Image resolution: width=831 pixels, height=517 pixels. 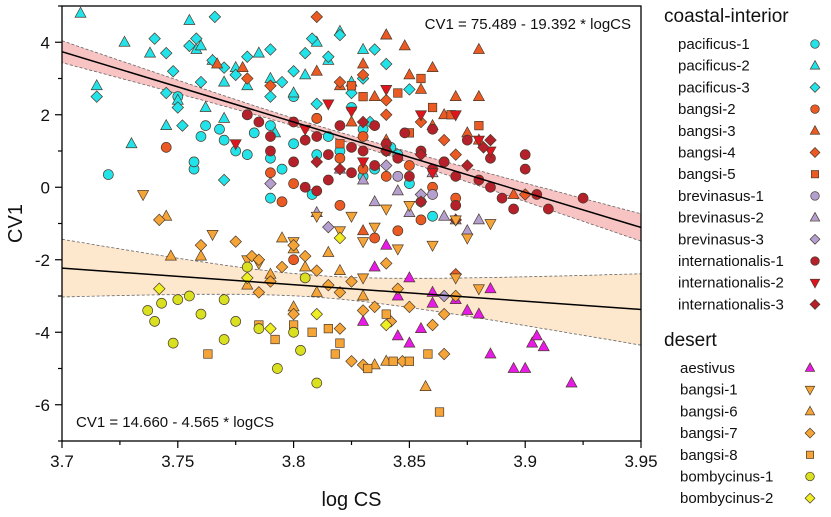 I want to click on legend-marker-aestivus, so click(x=810, y=367).